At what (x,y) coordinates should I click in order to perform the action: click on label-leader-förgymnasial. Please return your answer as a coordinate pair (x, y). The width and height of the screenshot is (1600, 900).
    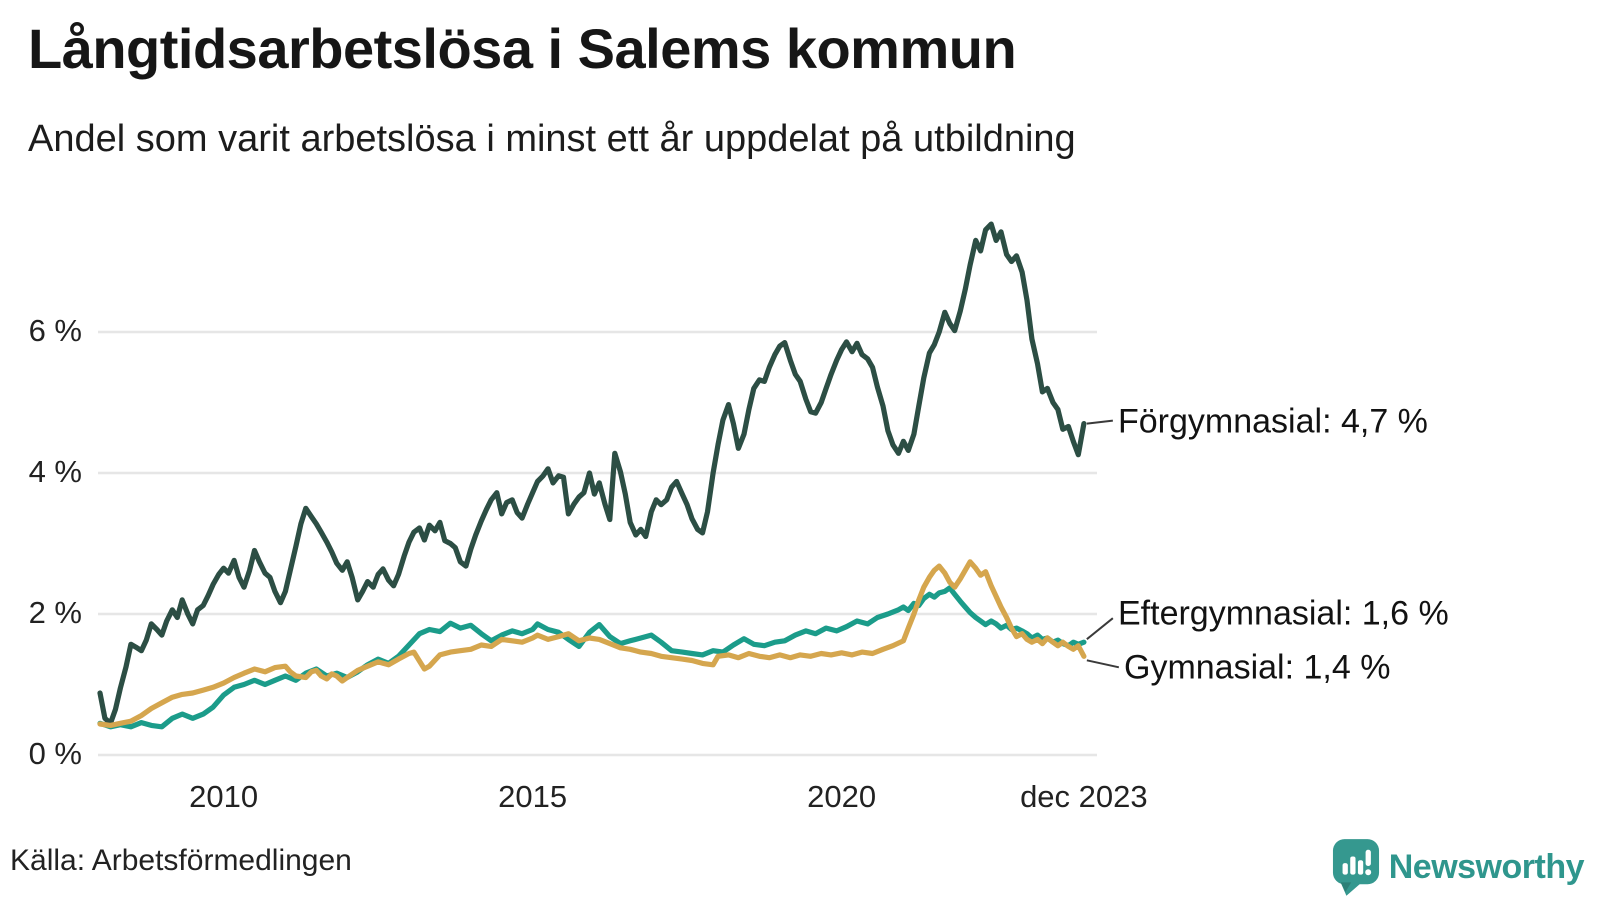
    Looking at the image, I should click on (1099, 422).